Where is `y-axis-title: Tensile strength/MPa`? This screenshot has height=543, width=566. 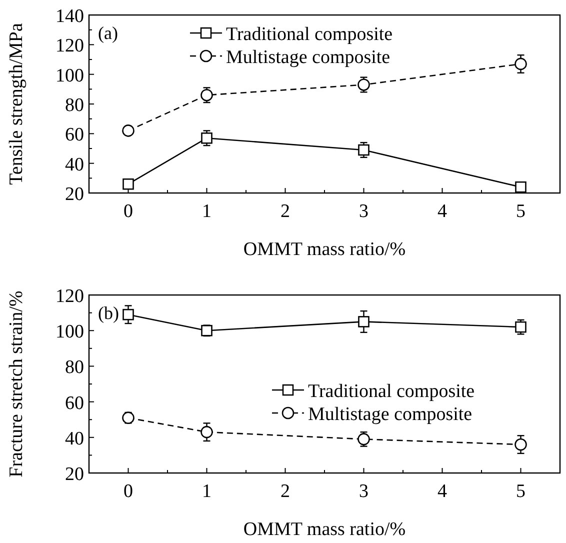 y-axis-title: Tensile strength/MPa is located at coordinates (16, 103).